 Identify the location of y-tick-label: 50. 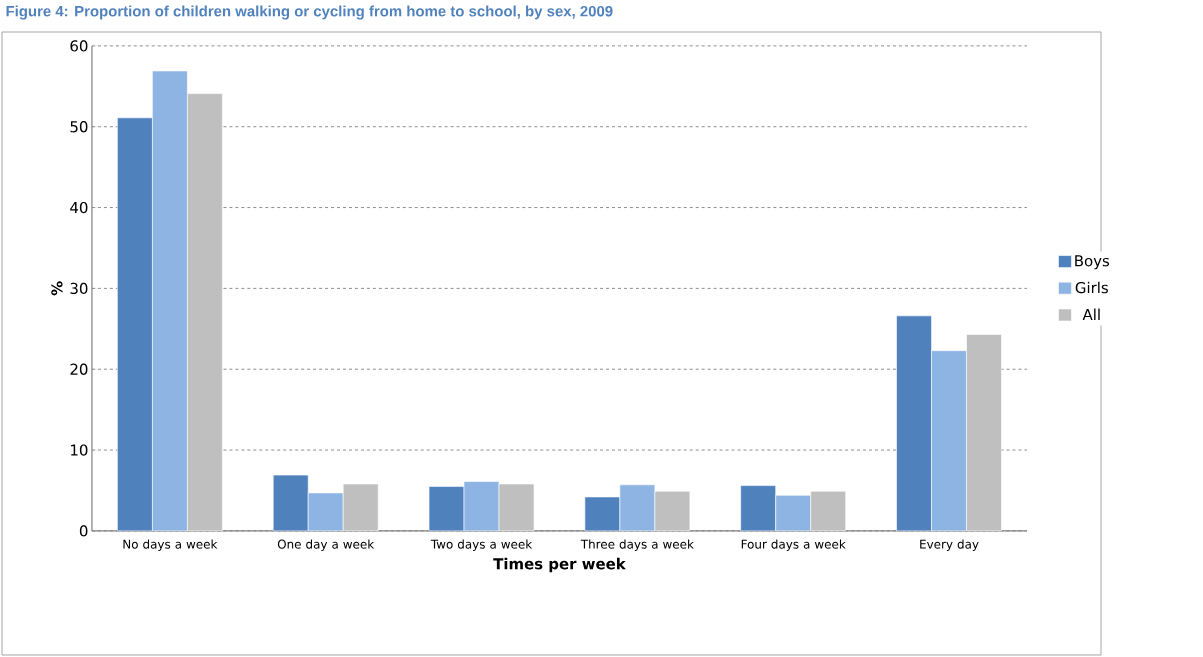
(79, 127).